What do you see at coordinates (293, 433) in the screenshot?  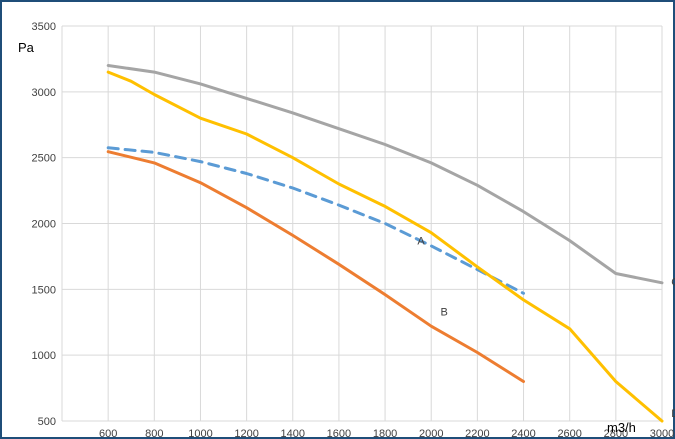 I see `x-tick-label: 1400` at bounding box center [293, 433].